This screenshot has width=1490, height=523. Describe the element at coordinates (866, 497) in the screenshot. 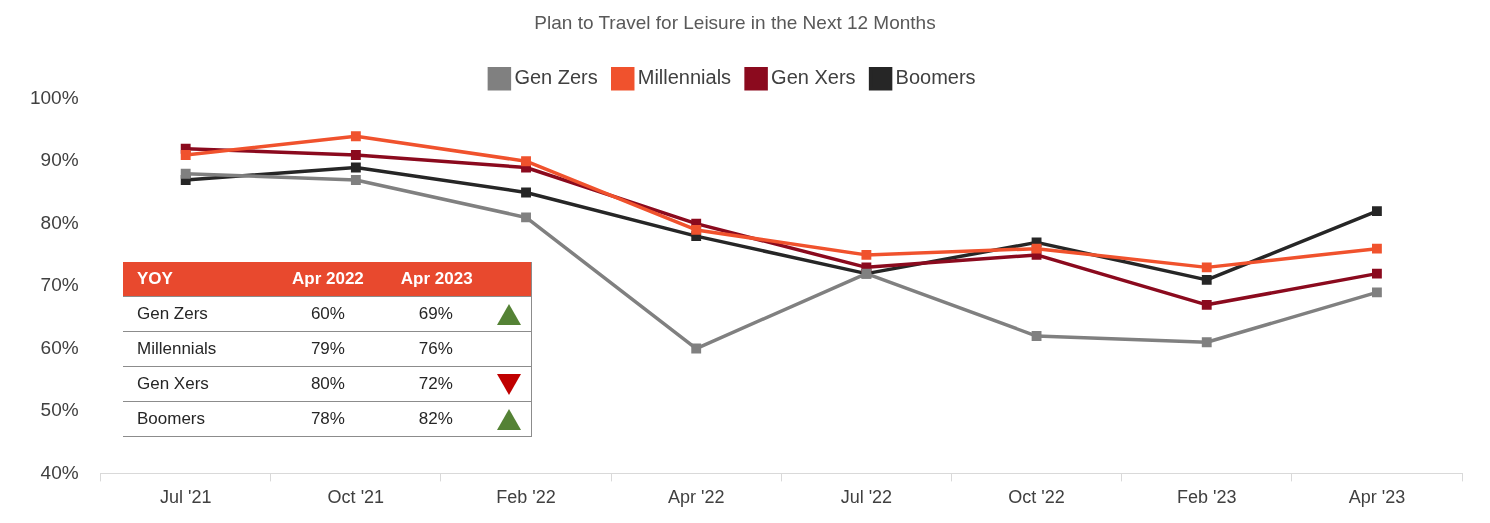

I see `x-tick-label: Jul '22` at that location.